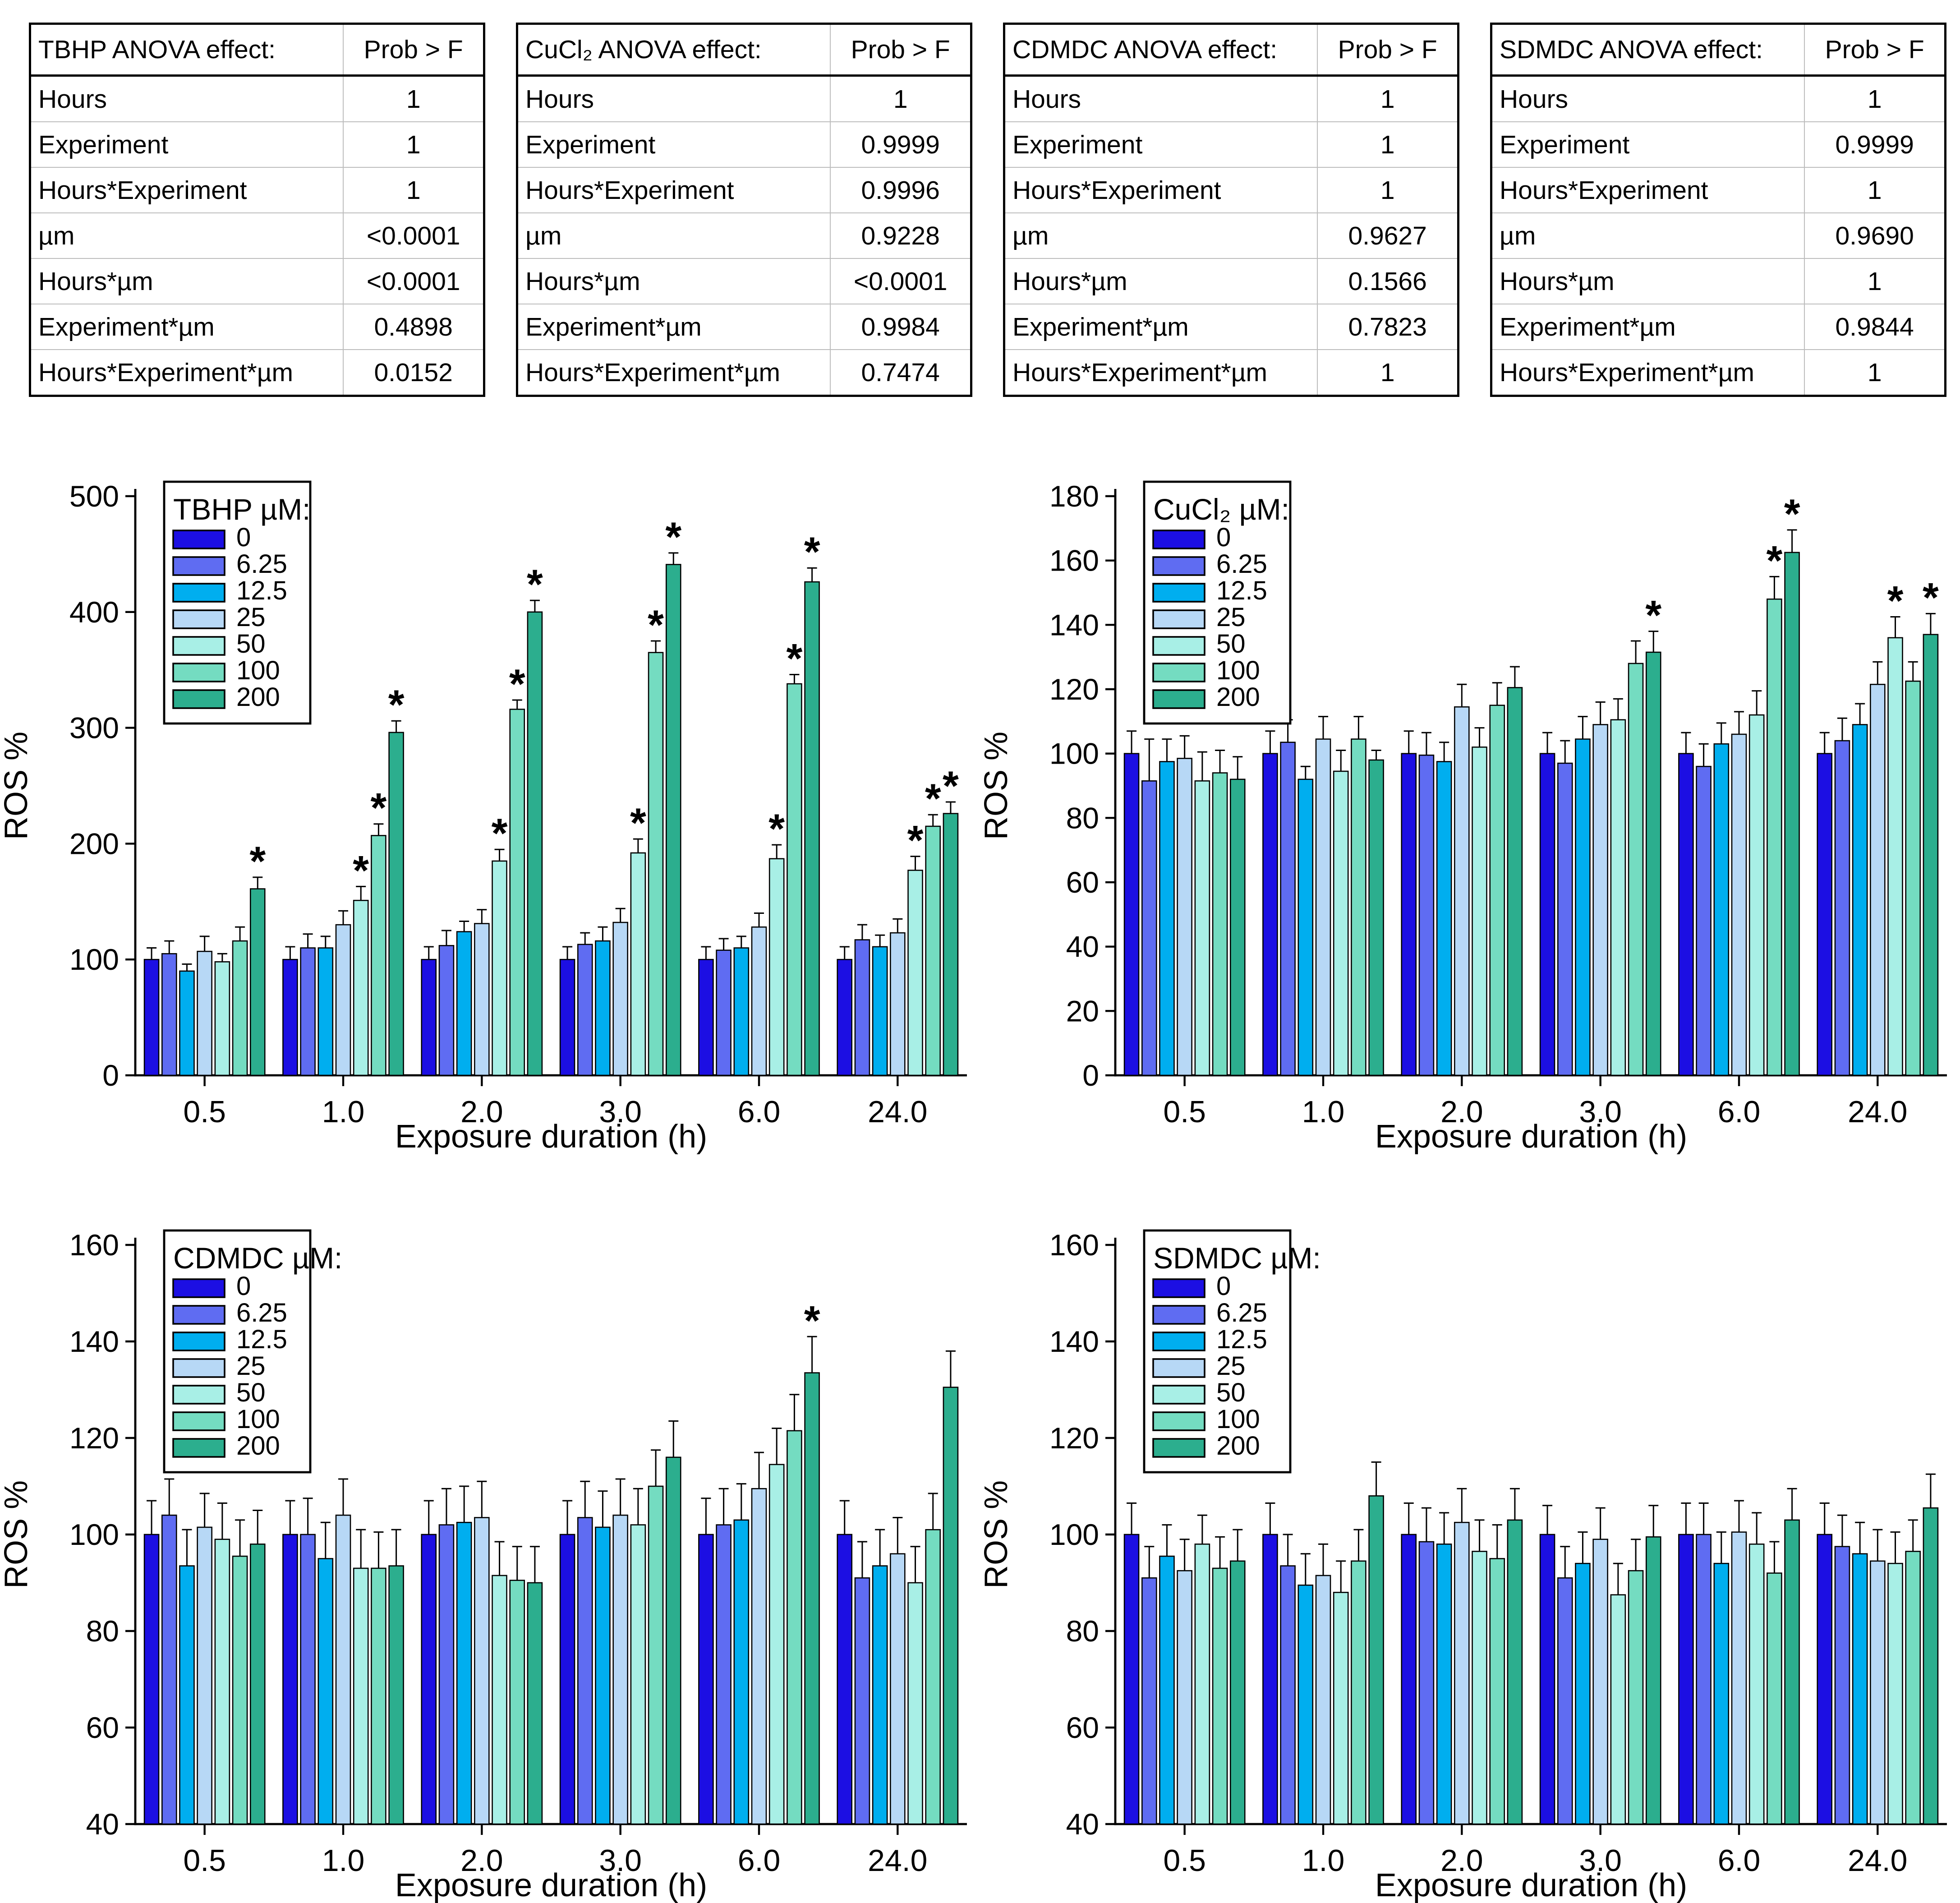 The height and width of the screenshot is (1903, 1960). I want to click on effect-label: Hours, so click(187, 98).